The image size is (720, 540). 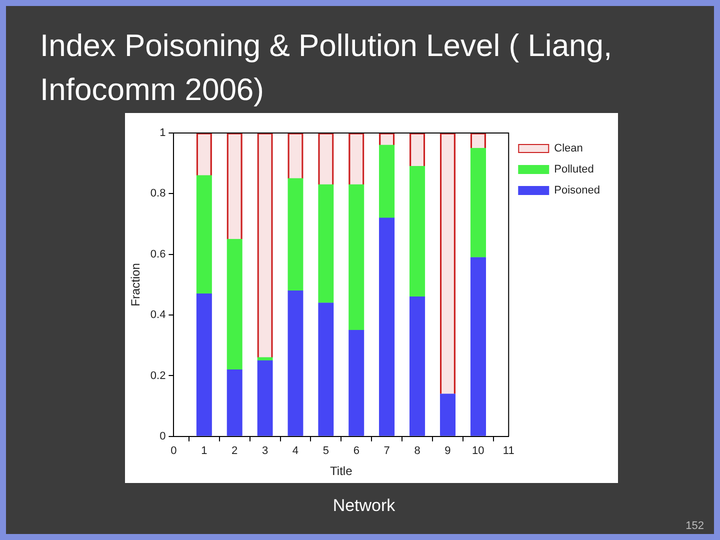 I want to click on legend-label: Poisoned, so click(x=577, y=190).